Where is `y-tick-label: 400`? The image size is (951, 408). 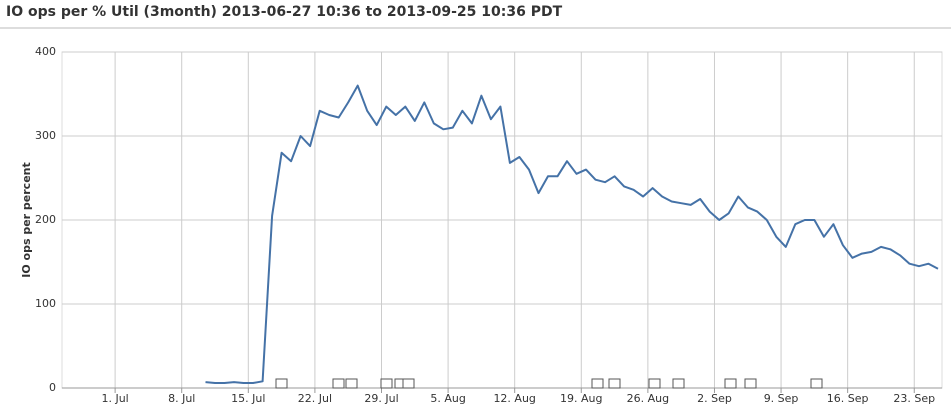 y-tick-label: 400 is located at coordinates (45, 51).